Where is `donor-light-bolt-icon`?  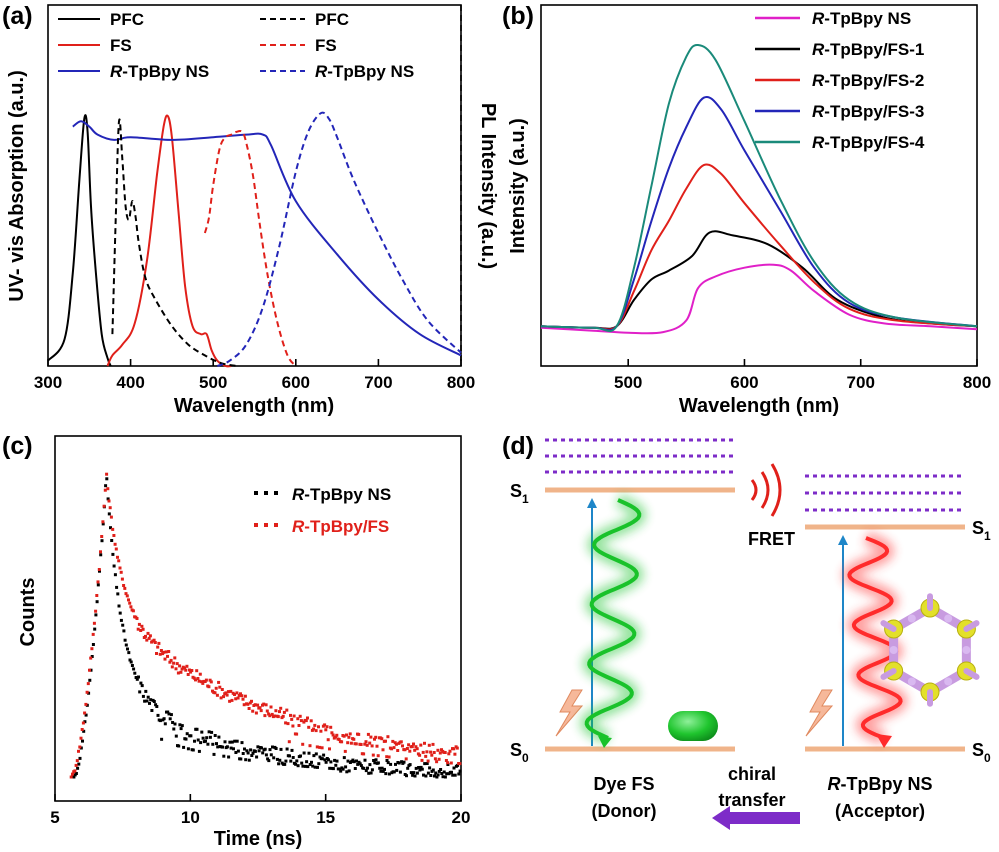
donor-light-bolt-icon is located at coordinates (569, 713).